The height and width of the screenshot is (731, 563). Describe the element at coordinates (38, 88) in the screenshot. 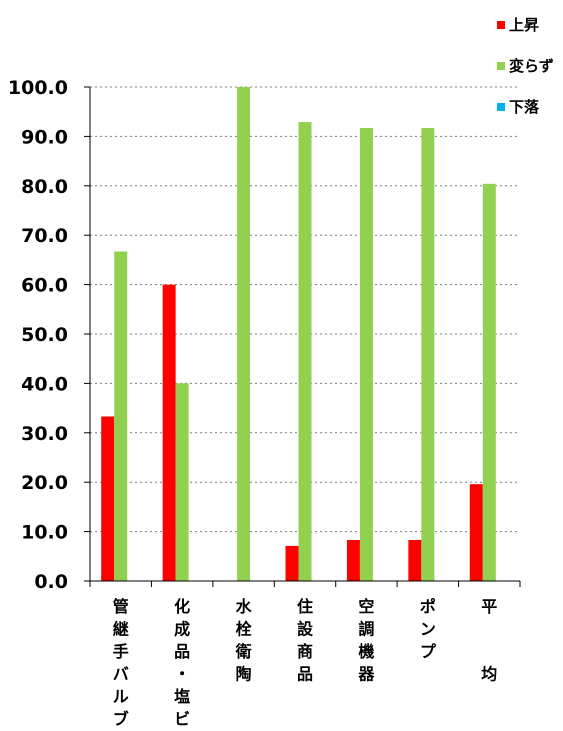

I see `y-tick-label: 100.0` at that location.